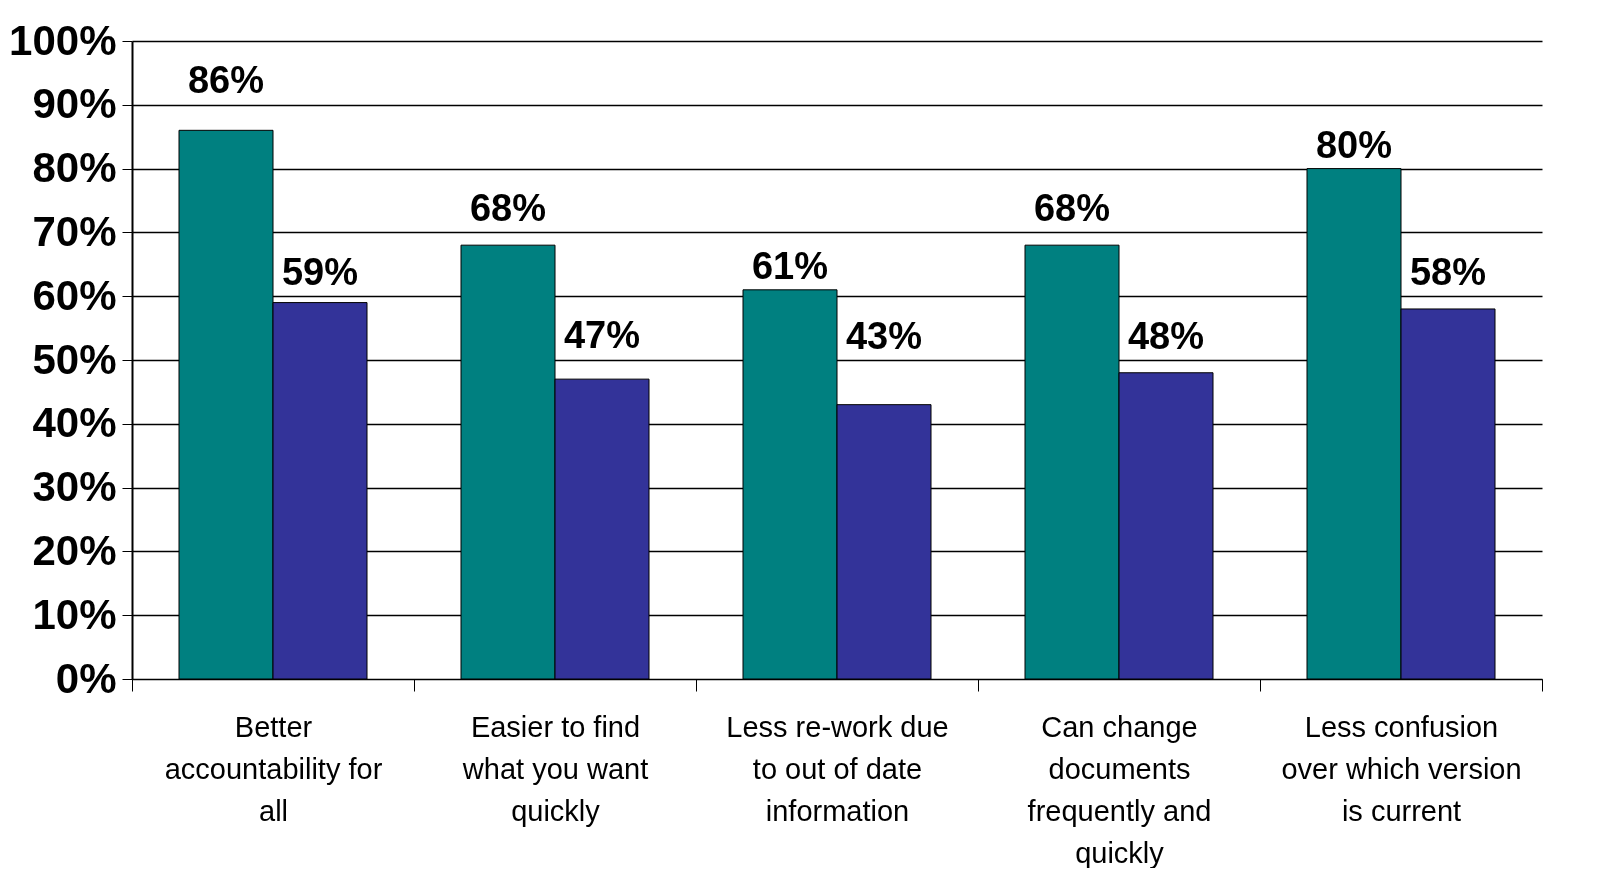 This screenshot has height=886, width=1616. Describe the element at coordinates (320, 271) in the screenshot. I see `text: 59%` at that location.